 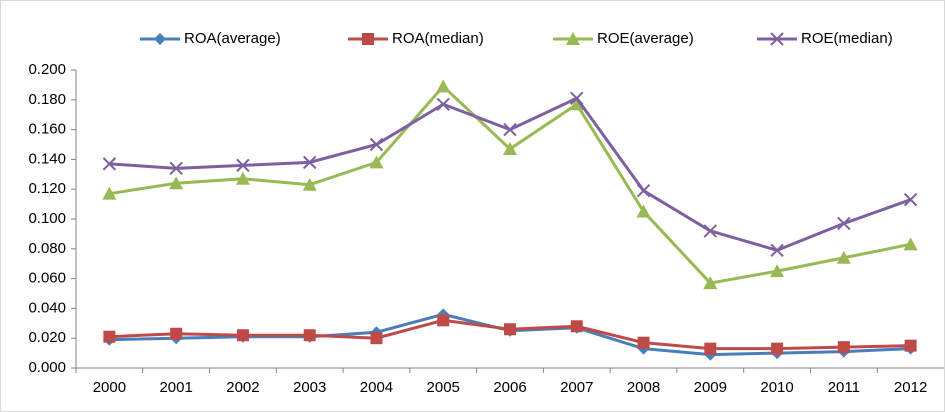 I want to click on legend-label: ROE(median), so click(x=847, y=38).